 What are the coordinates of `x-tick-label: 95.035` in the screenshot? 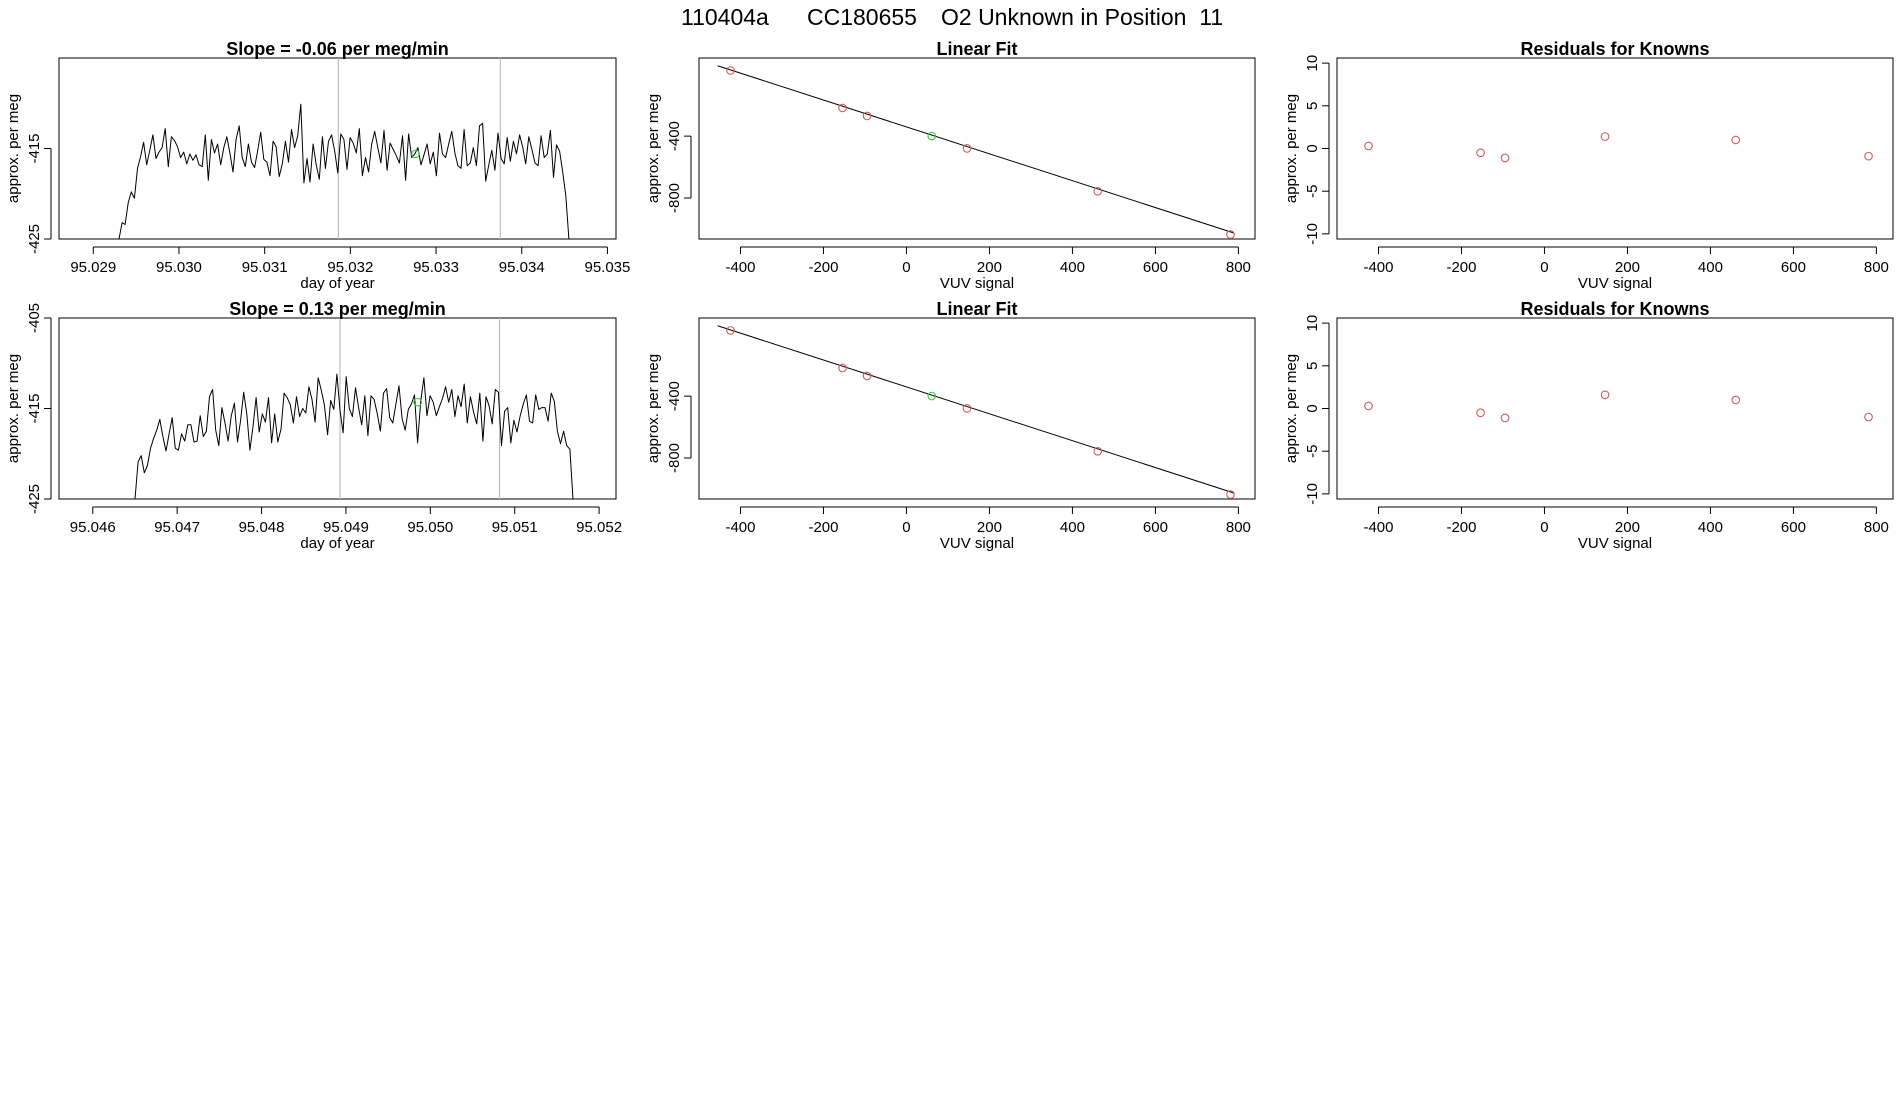 It's located at (607, 267).